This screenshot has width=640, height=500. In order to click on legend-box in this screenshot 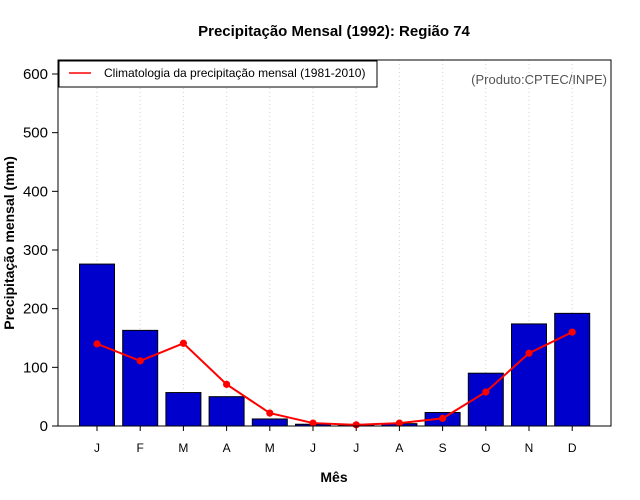, I will do `click(218, 74)`.